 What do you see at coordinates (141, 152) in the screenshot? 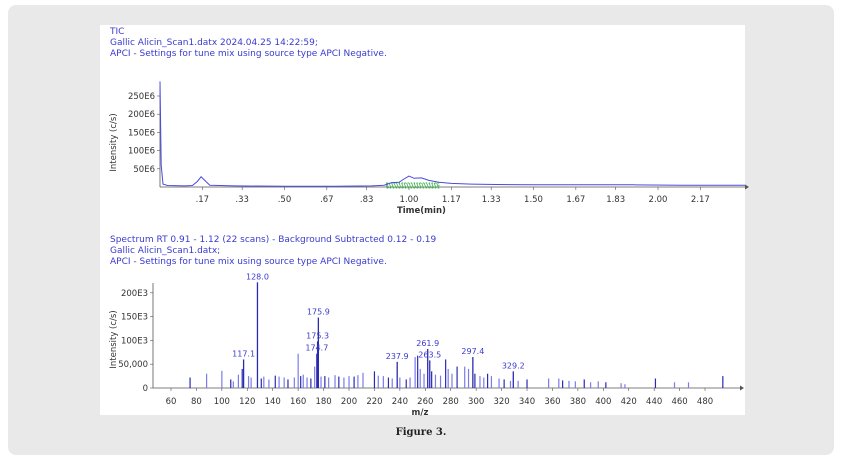
I see `tic-y-tick-label: 100E6` at bounding box center [141, 152].